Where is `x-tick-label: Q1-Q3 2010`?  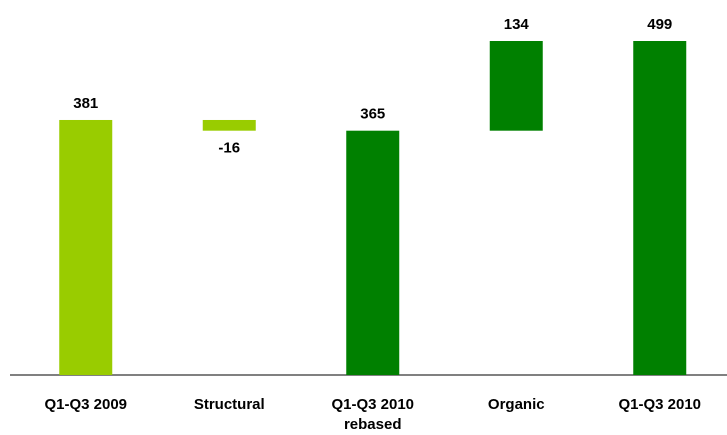
x-tick-label: Q1-Q3 2010 is located at coordinates (659, 404).